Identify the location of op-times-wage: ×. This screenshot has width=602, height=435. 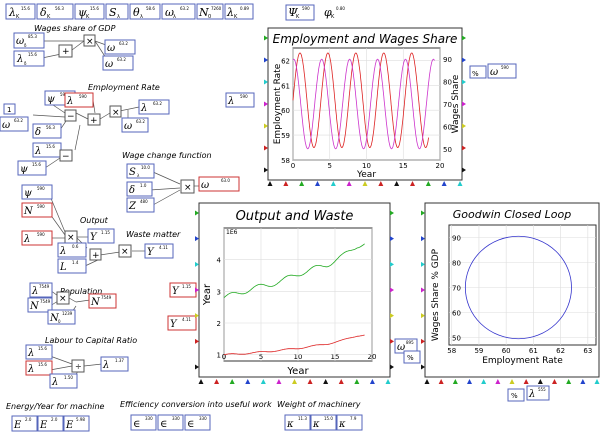
(89, 40).